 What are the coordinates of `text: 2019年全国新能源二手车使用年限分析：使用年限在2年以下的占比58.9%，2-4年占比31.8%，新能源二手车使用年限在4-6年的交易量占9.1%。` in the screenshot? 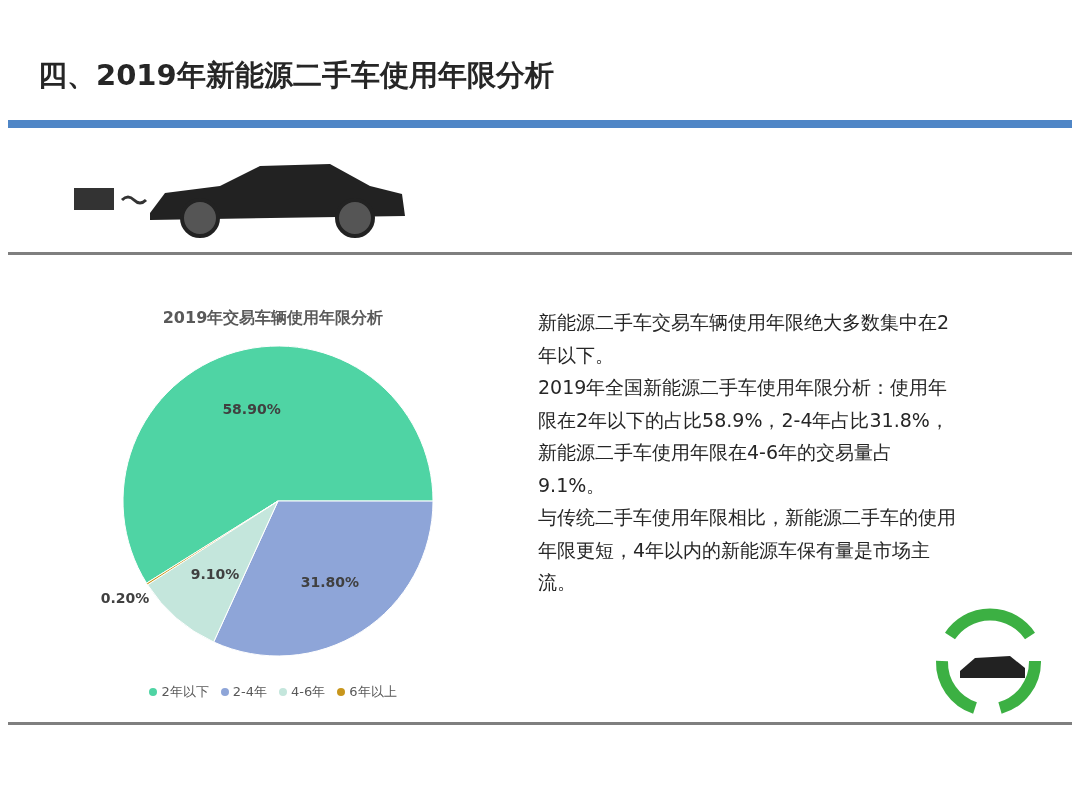 It's located at (744, 436).